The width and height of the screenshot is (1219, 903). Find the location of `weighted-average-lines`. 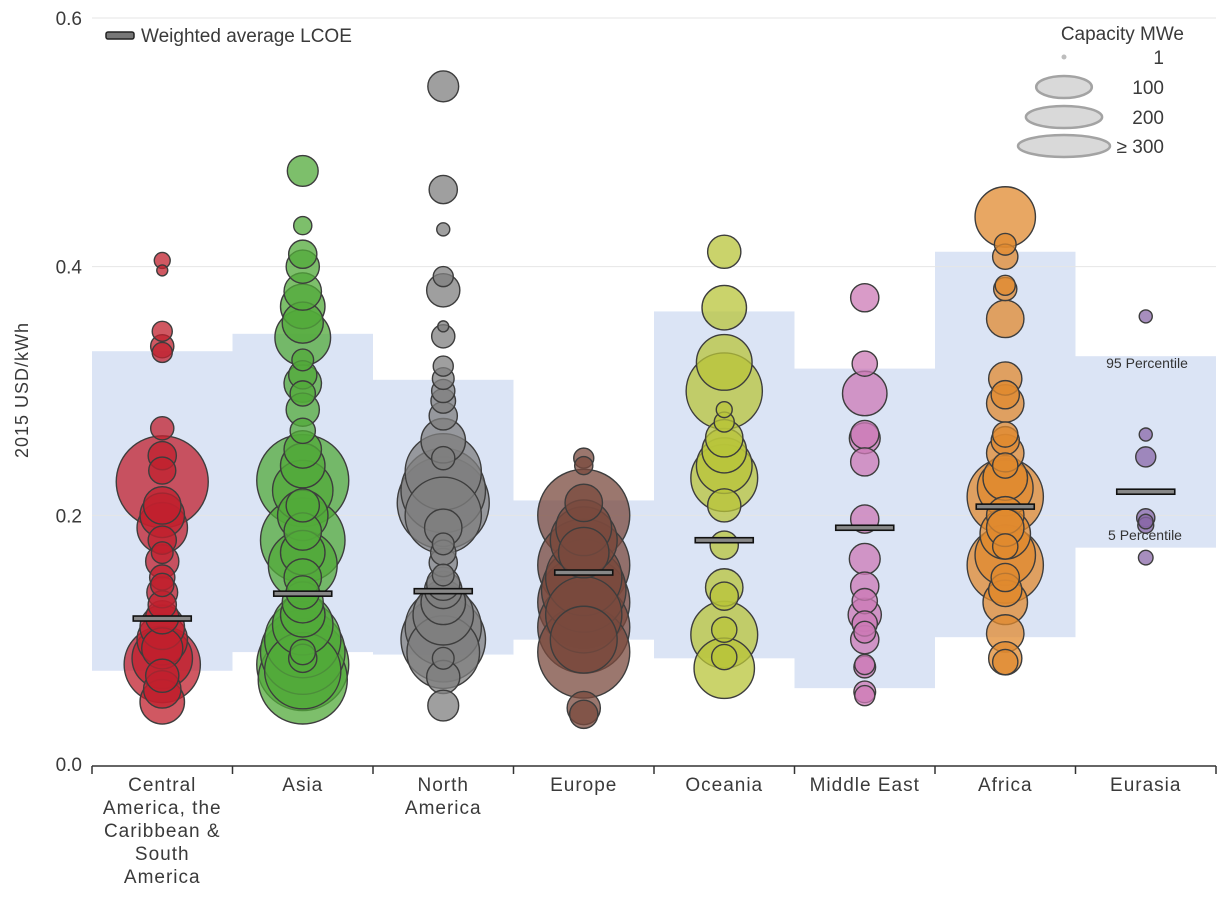

weighted-average-lines is located at coordinates (654, 555).